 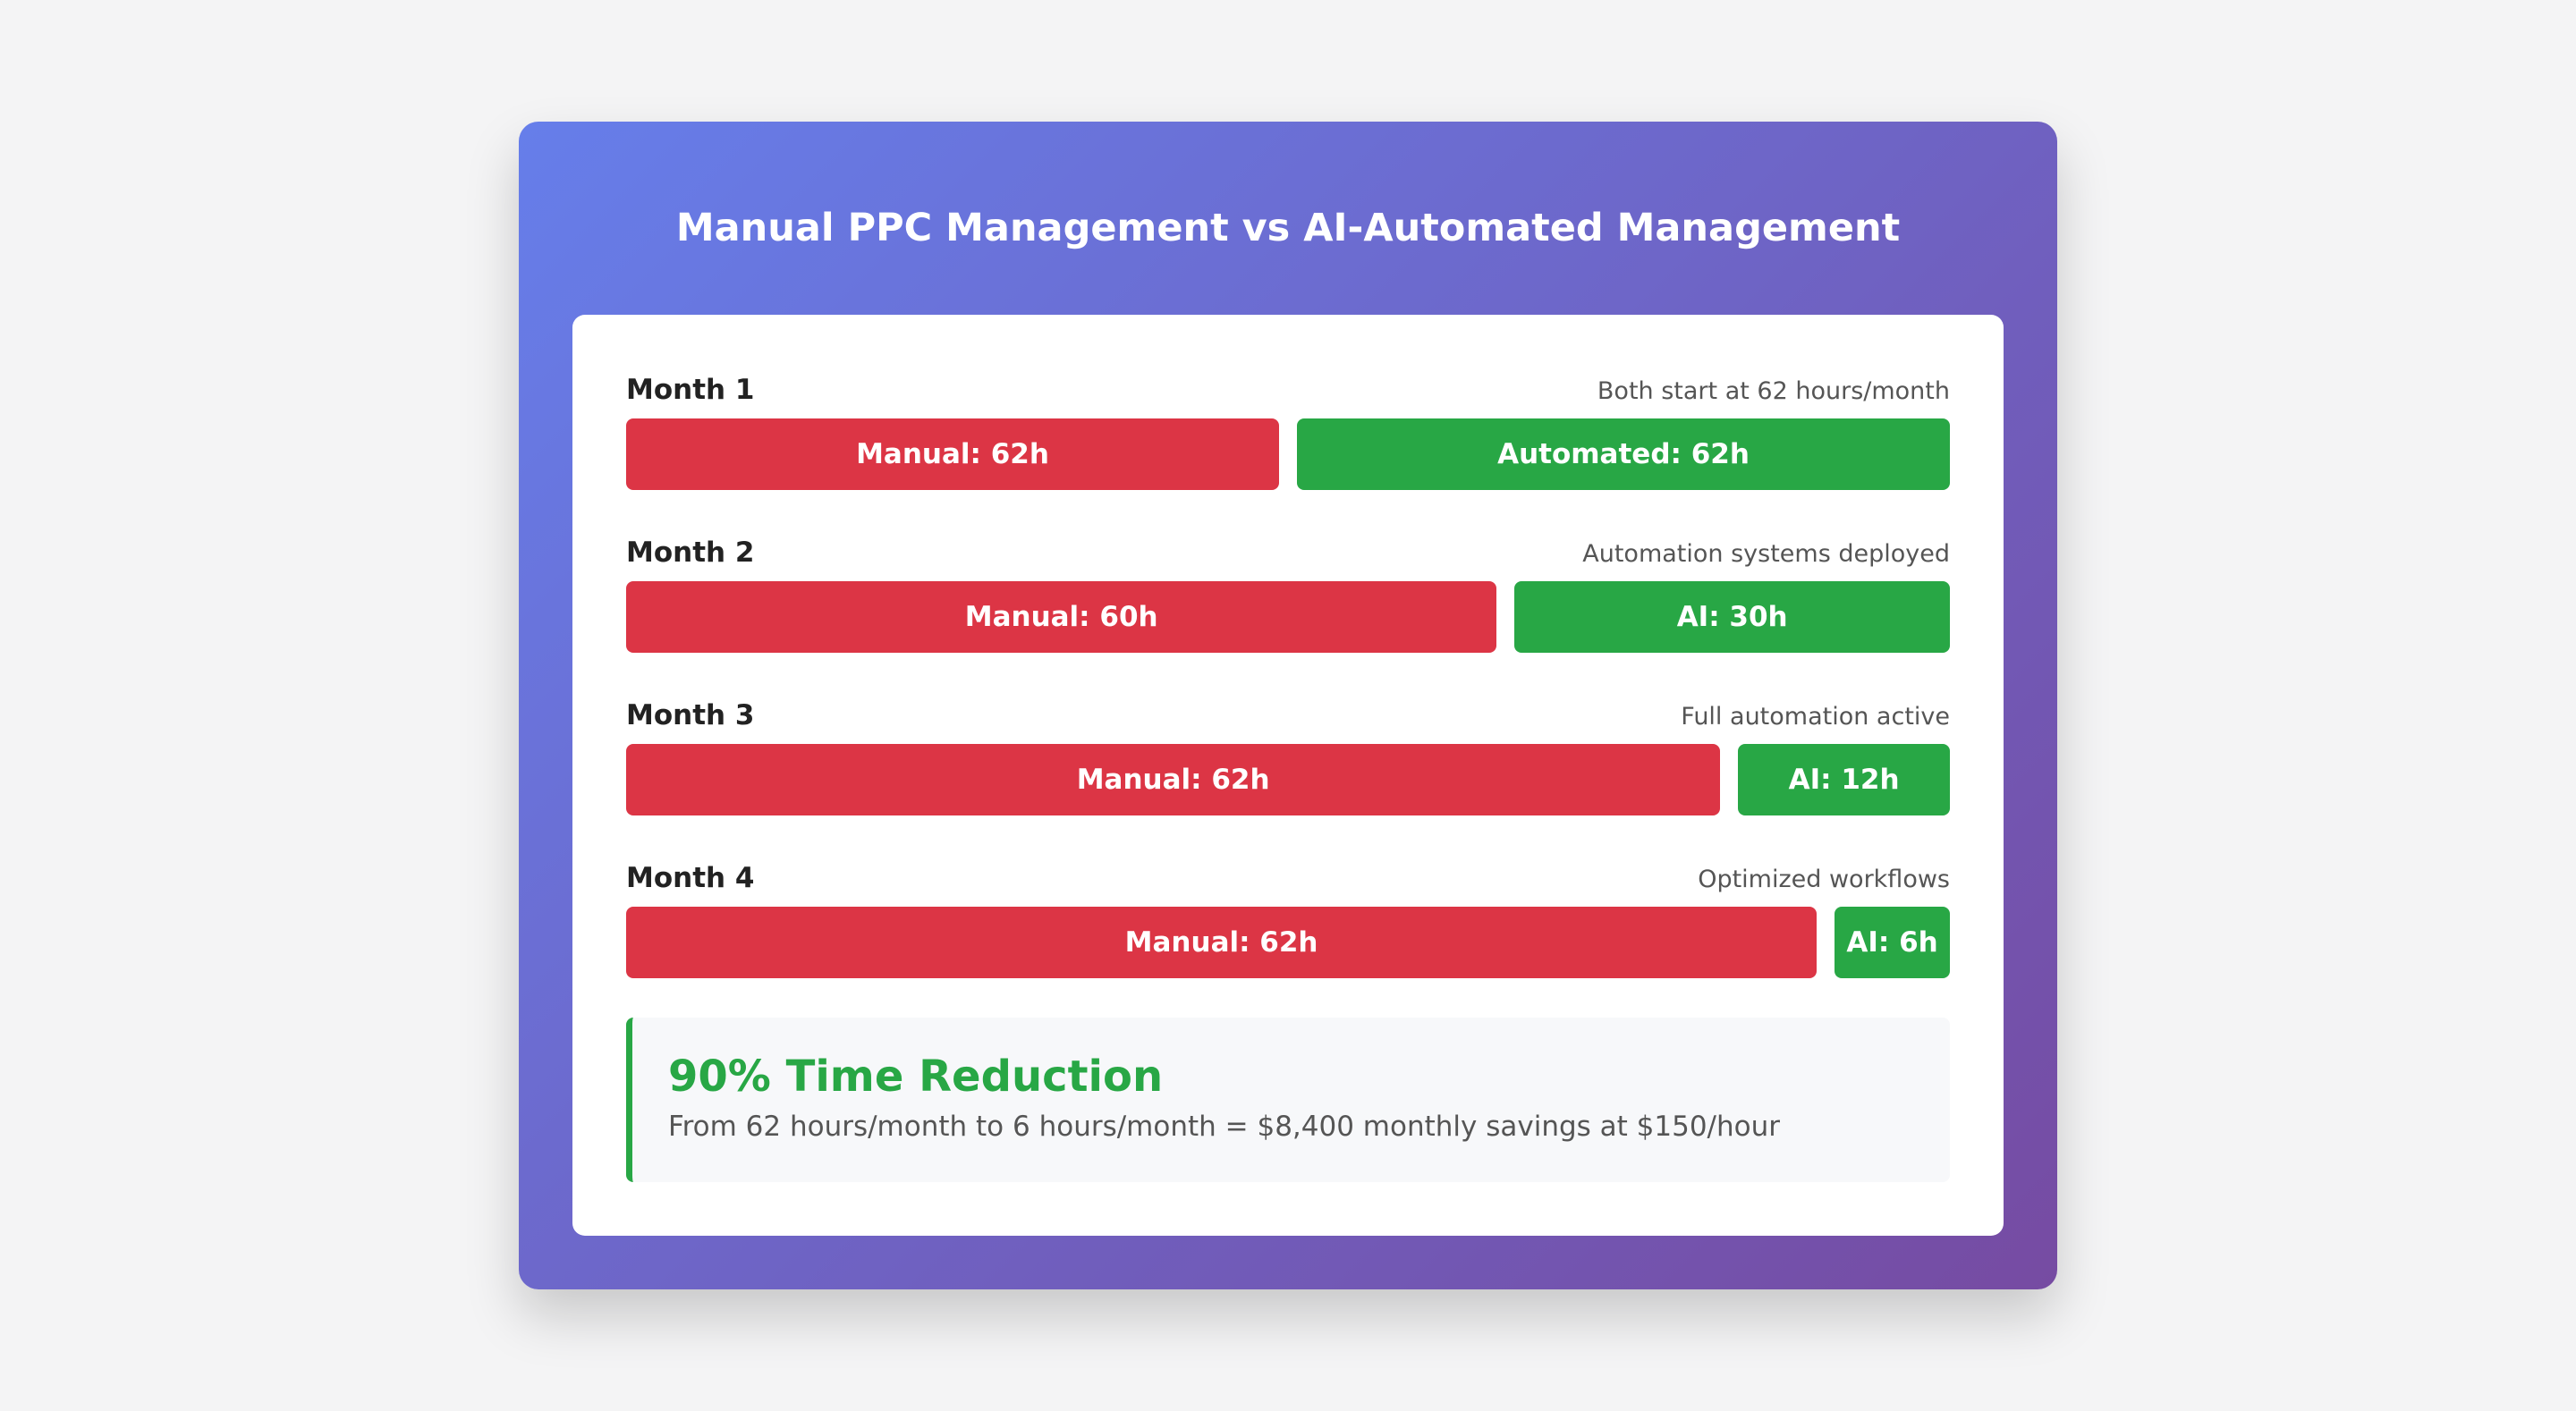 What do you see at coordinates (1061, 617) in the screenshot?
I see `manual-bar: Manual: 60h` at bounding box center [1061, 617].